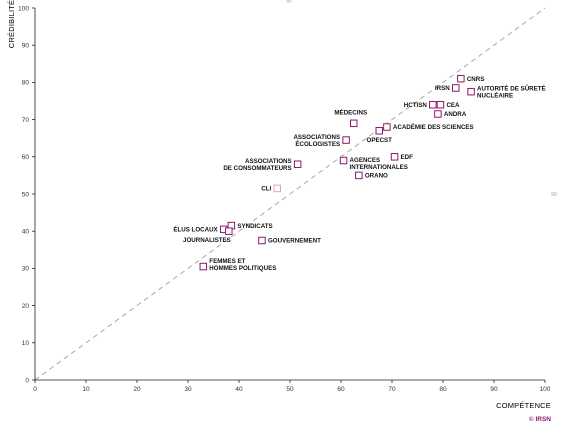 Image resolution: width=562 pixels, height=428 pixels. What do you see at coordinates (511, 88) in the screenshot?
I see `data-point-label: AUTORITÉ DE SÛRETÉ` at bounding box center [511, 88].